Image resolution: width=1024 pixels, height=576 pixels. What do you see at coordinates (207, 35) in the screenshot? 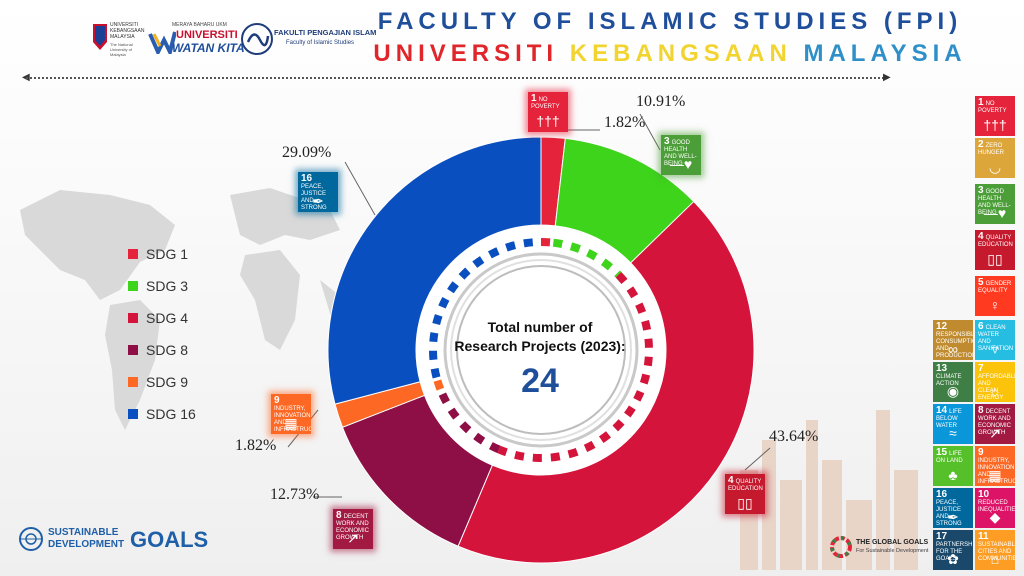
I see `wk-main-line1: UNIVERSITI` at bounding box center [207, 35].